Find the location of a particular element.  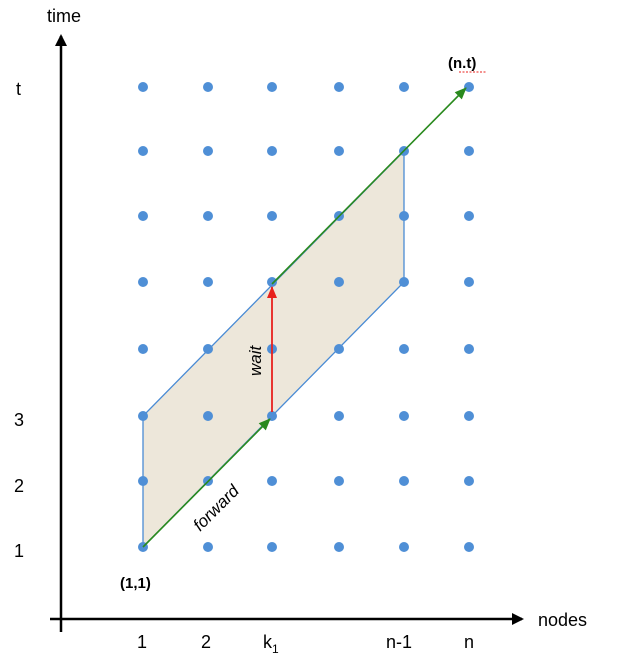

y-tick-3: 3 is located at coordinates (19, 420).